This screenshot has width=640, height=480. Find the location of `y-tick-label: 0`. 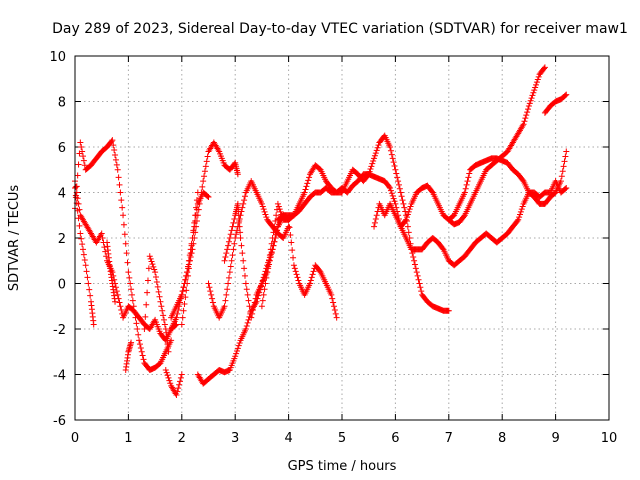

y-tick-label: 0 is located at coordinates (62, 285).